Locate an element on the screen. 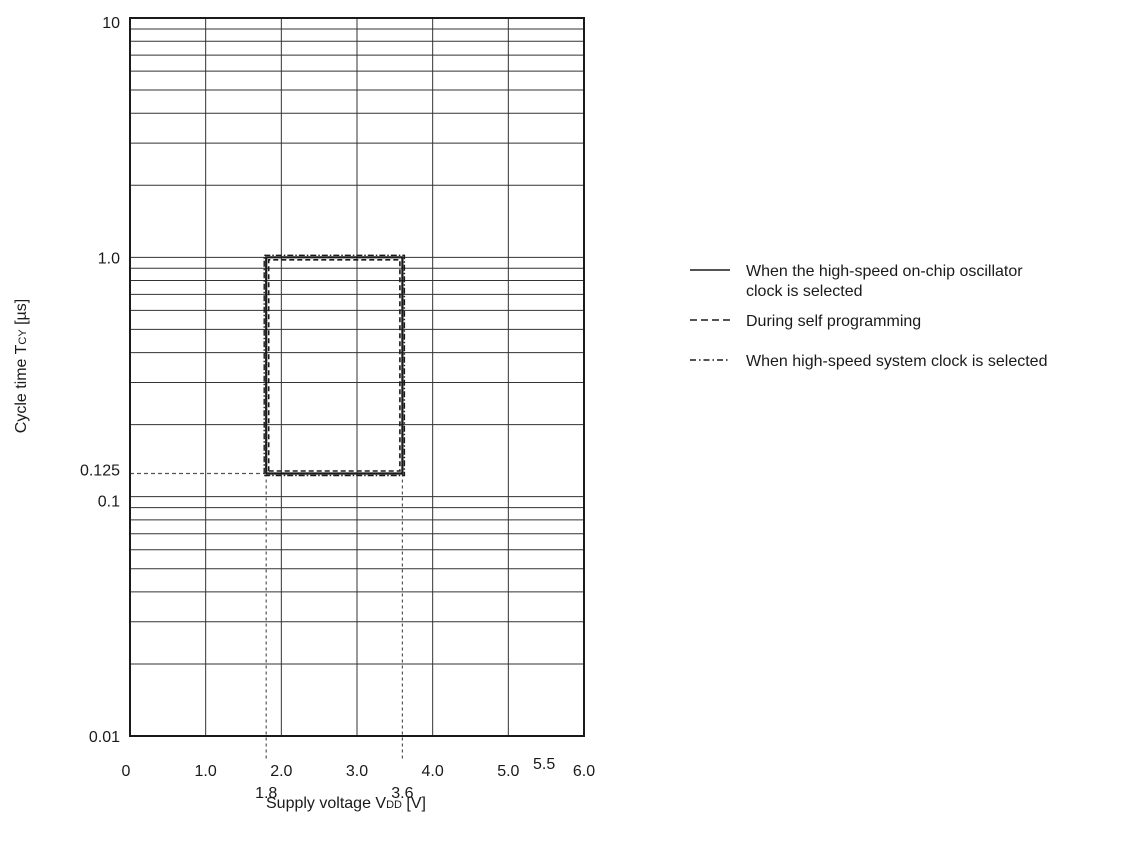  y-tick-label: 0.1 is located at coordinates (109, 502).